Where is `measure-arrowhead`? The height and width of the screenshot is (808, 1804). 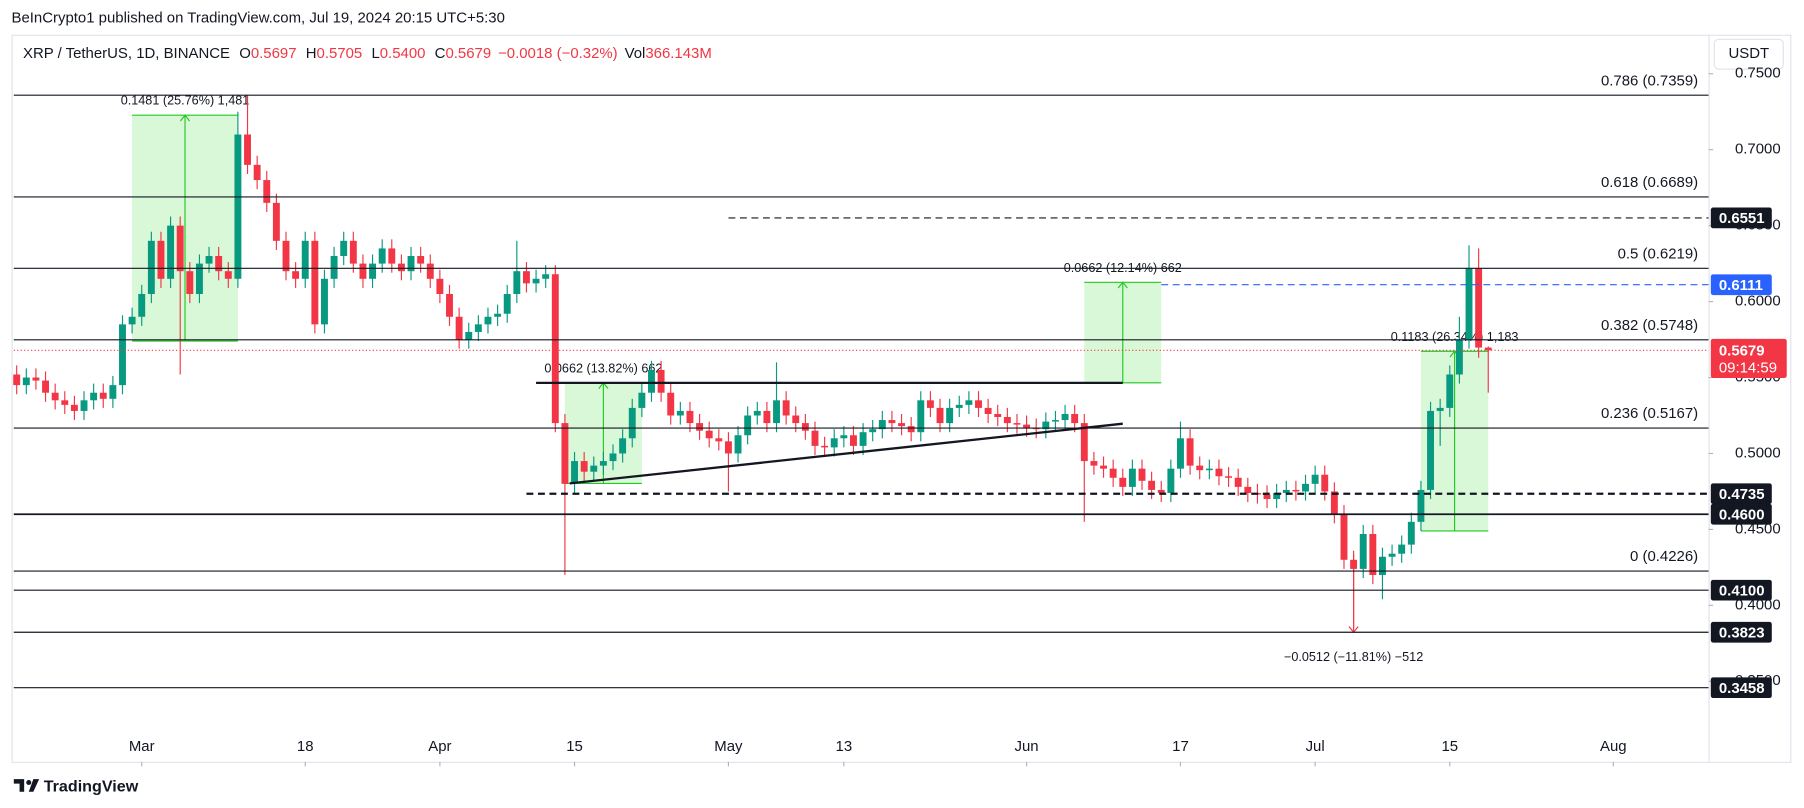
measure-arrowhead is located at coordinates (1122, 285).